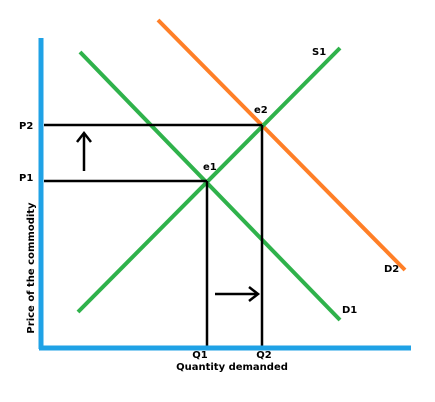  Describe the element at coordinates (238, 294) in the screenshot. I see `quantity-increase-arrow` at that location.